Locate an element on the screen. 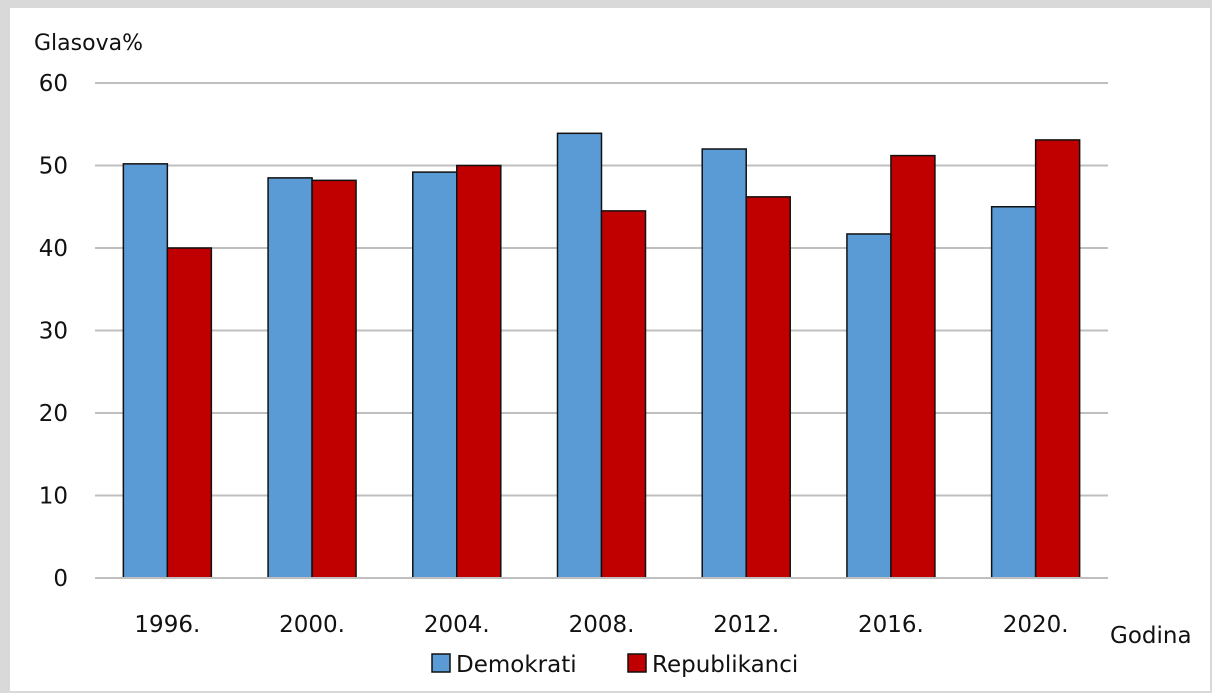  legend-label: Demokrati is located at coordinates (516, 665).